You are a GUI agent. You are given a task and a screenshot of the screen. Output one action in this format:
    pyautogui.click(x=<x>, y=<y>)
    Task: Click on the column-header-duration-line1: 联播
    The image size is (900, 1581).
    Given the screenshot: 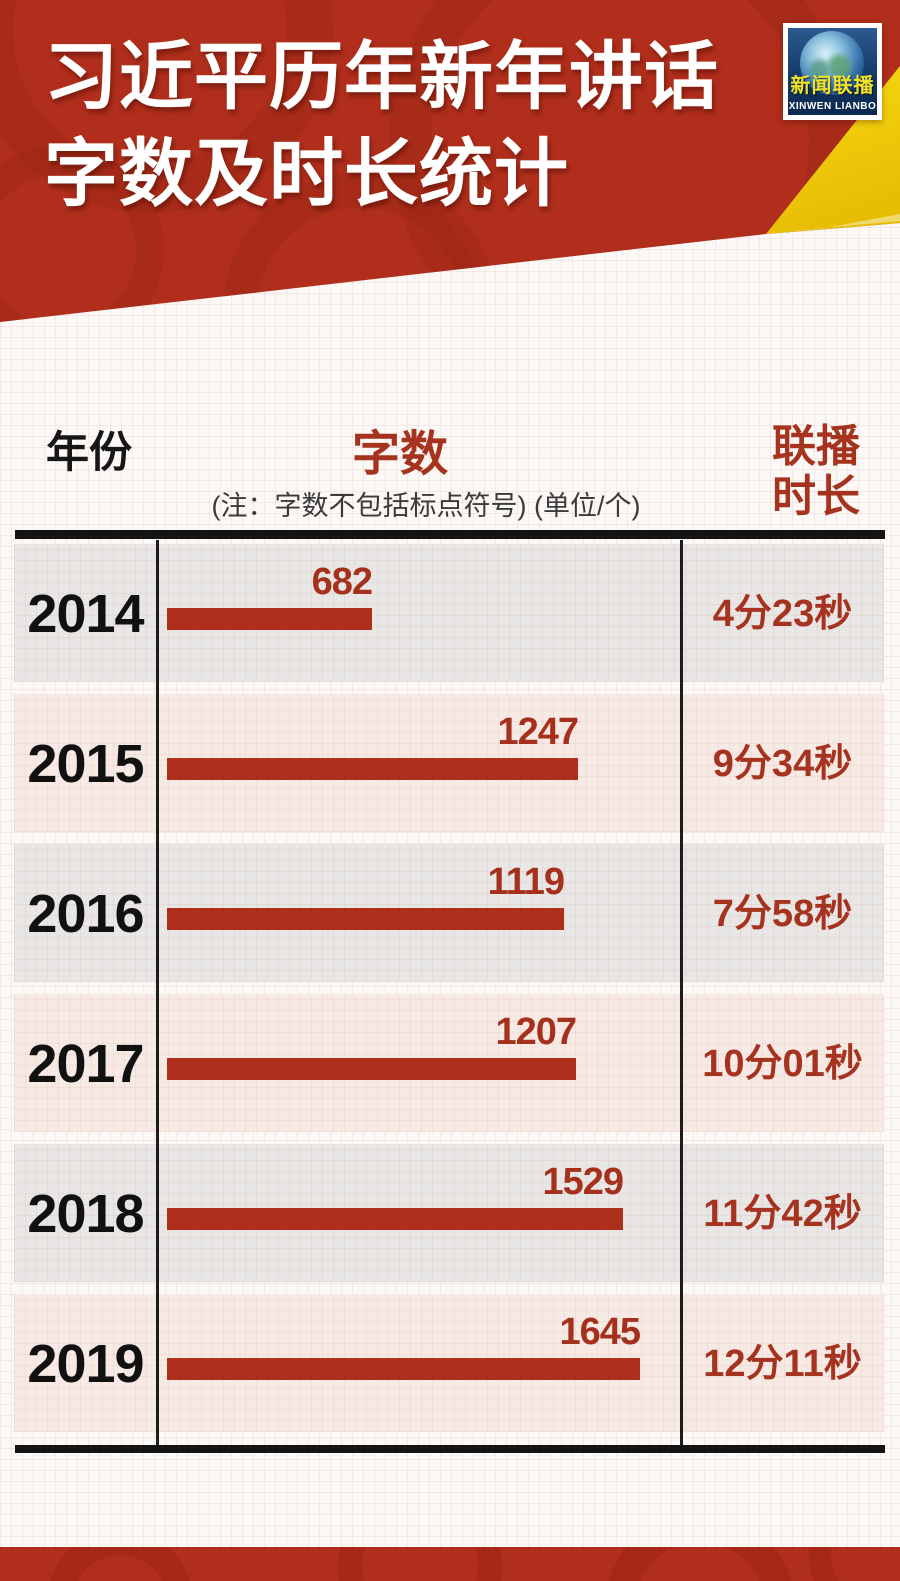 What is the action you would take?
    pyautogui.click(x=816, y=446)
    